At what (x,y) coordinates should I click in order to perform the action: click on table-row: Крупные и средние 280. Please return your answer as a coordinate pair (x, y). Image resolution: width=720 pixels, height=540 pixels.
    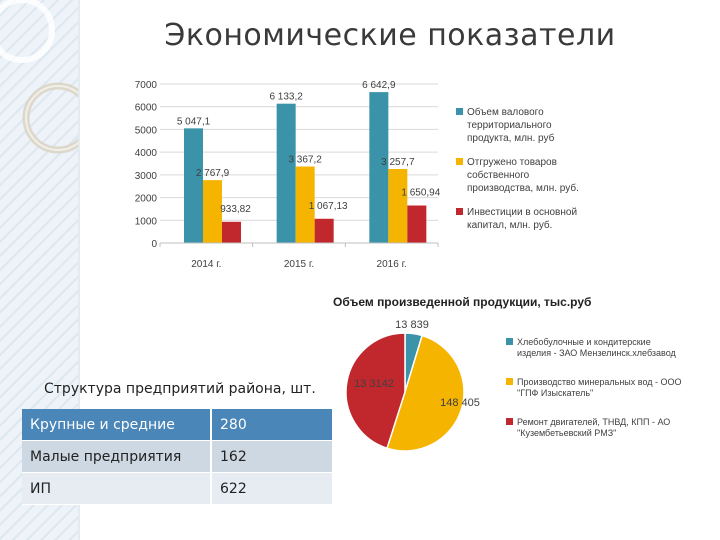
    Looking at the image, I should click on (177, 425).